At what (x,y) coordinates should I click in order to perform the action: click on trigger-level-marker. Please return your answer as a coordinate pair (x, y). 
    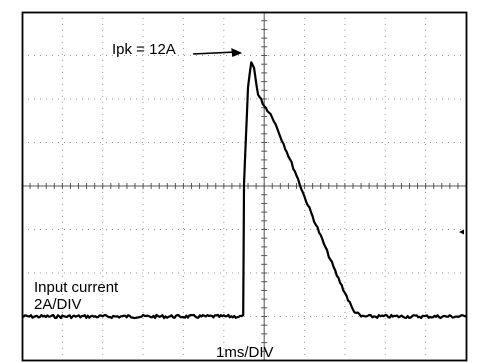
    Looking at the image, I should click on (461, 232).